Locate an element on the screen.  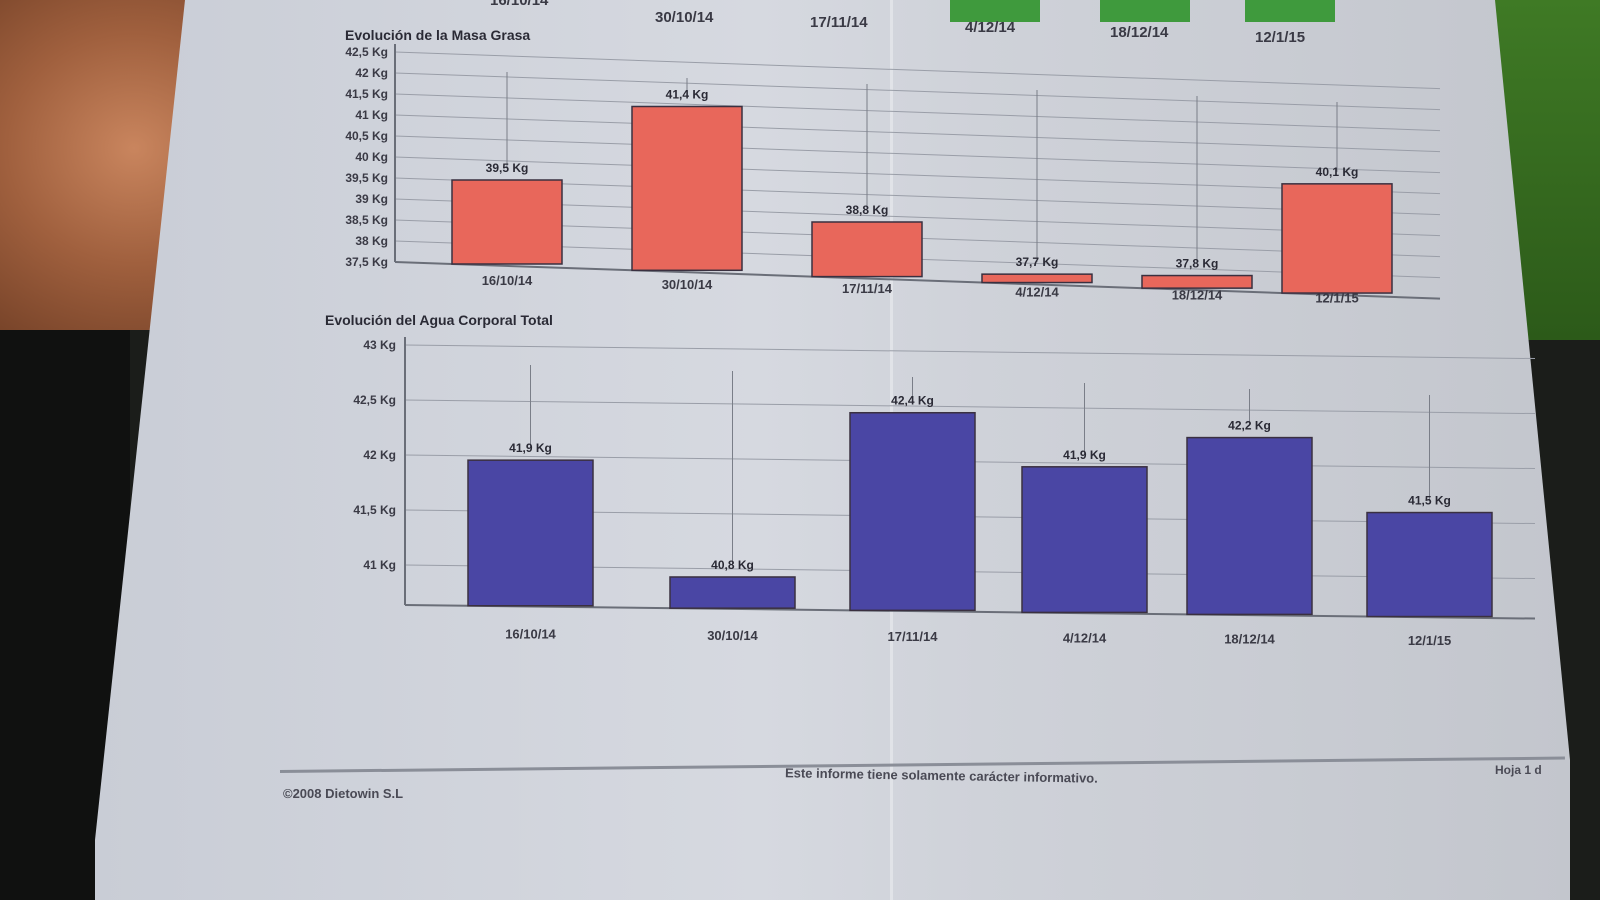
y-tick-label: 39 Kg is located at coordinates (371, 199).